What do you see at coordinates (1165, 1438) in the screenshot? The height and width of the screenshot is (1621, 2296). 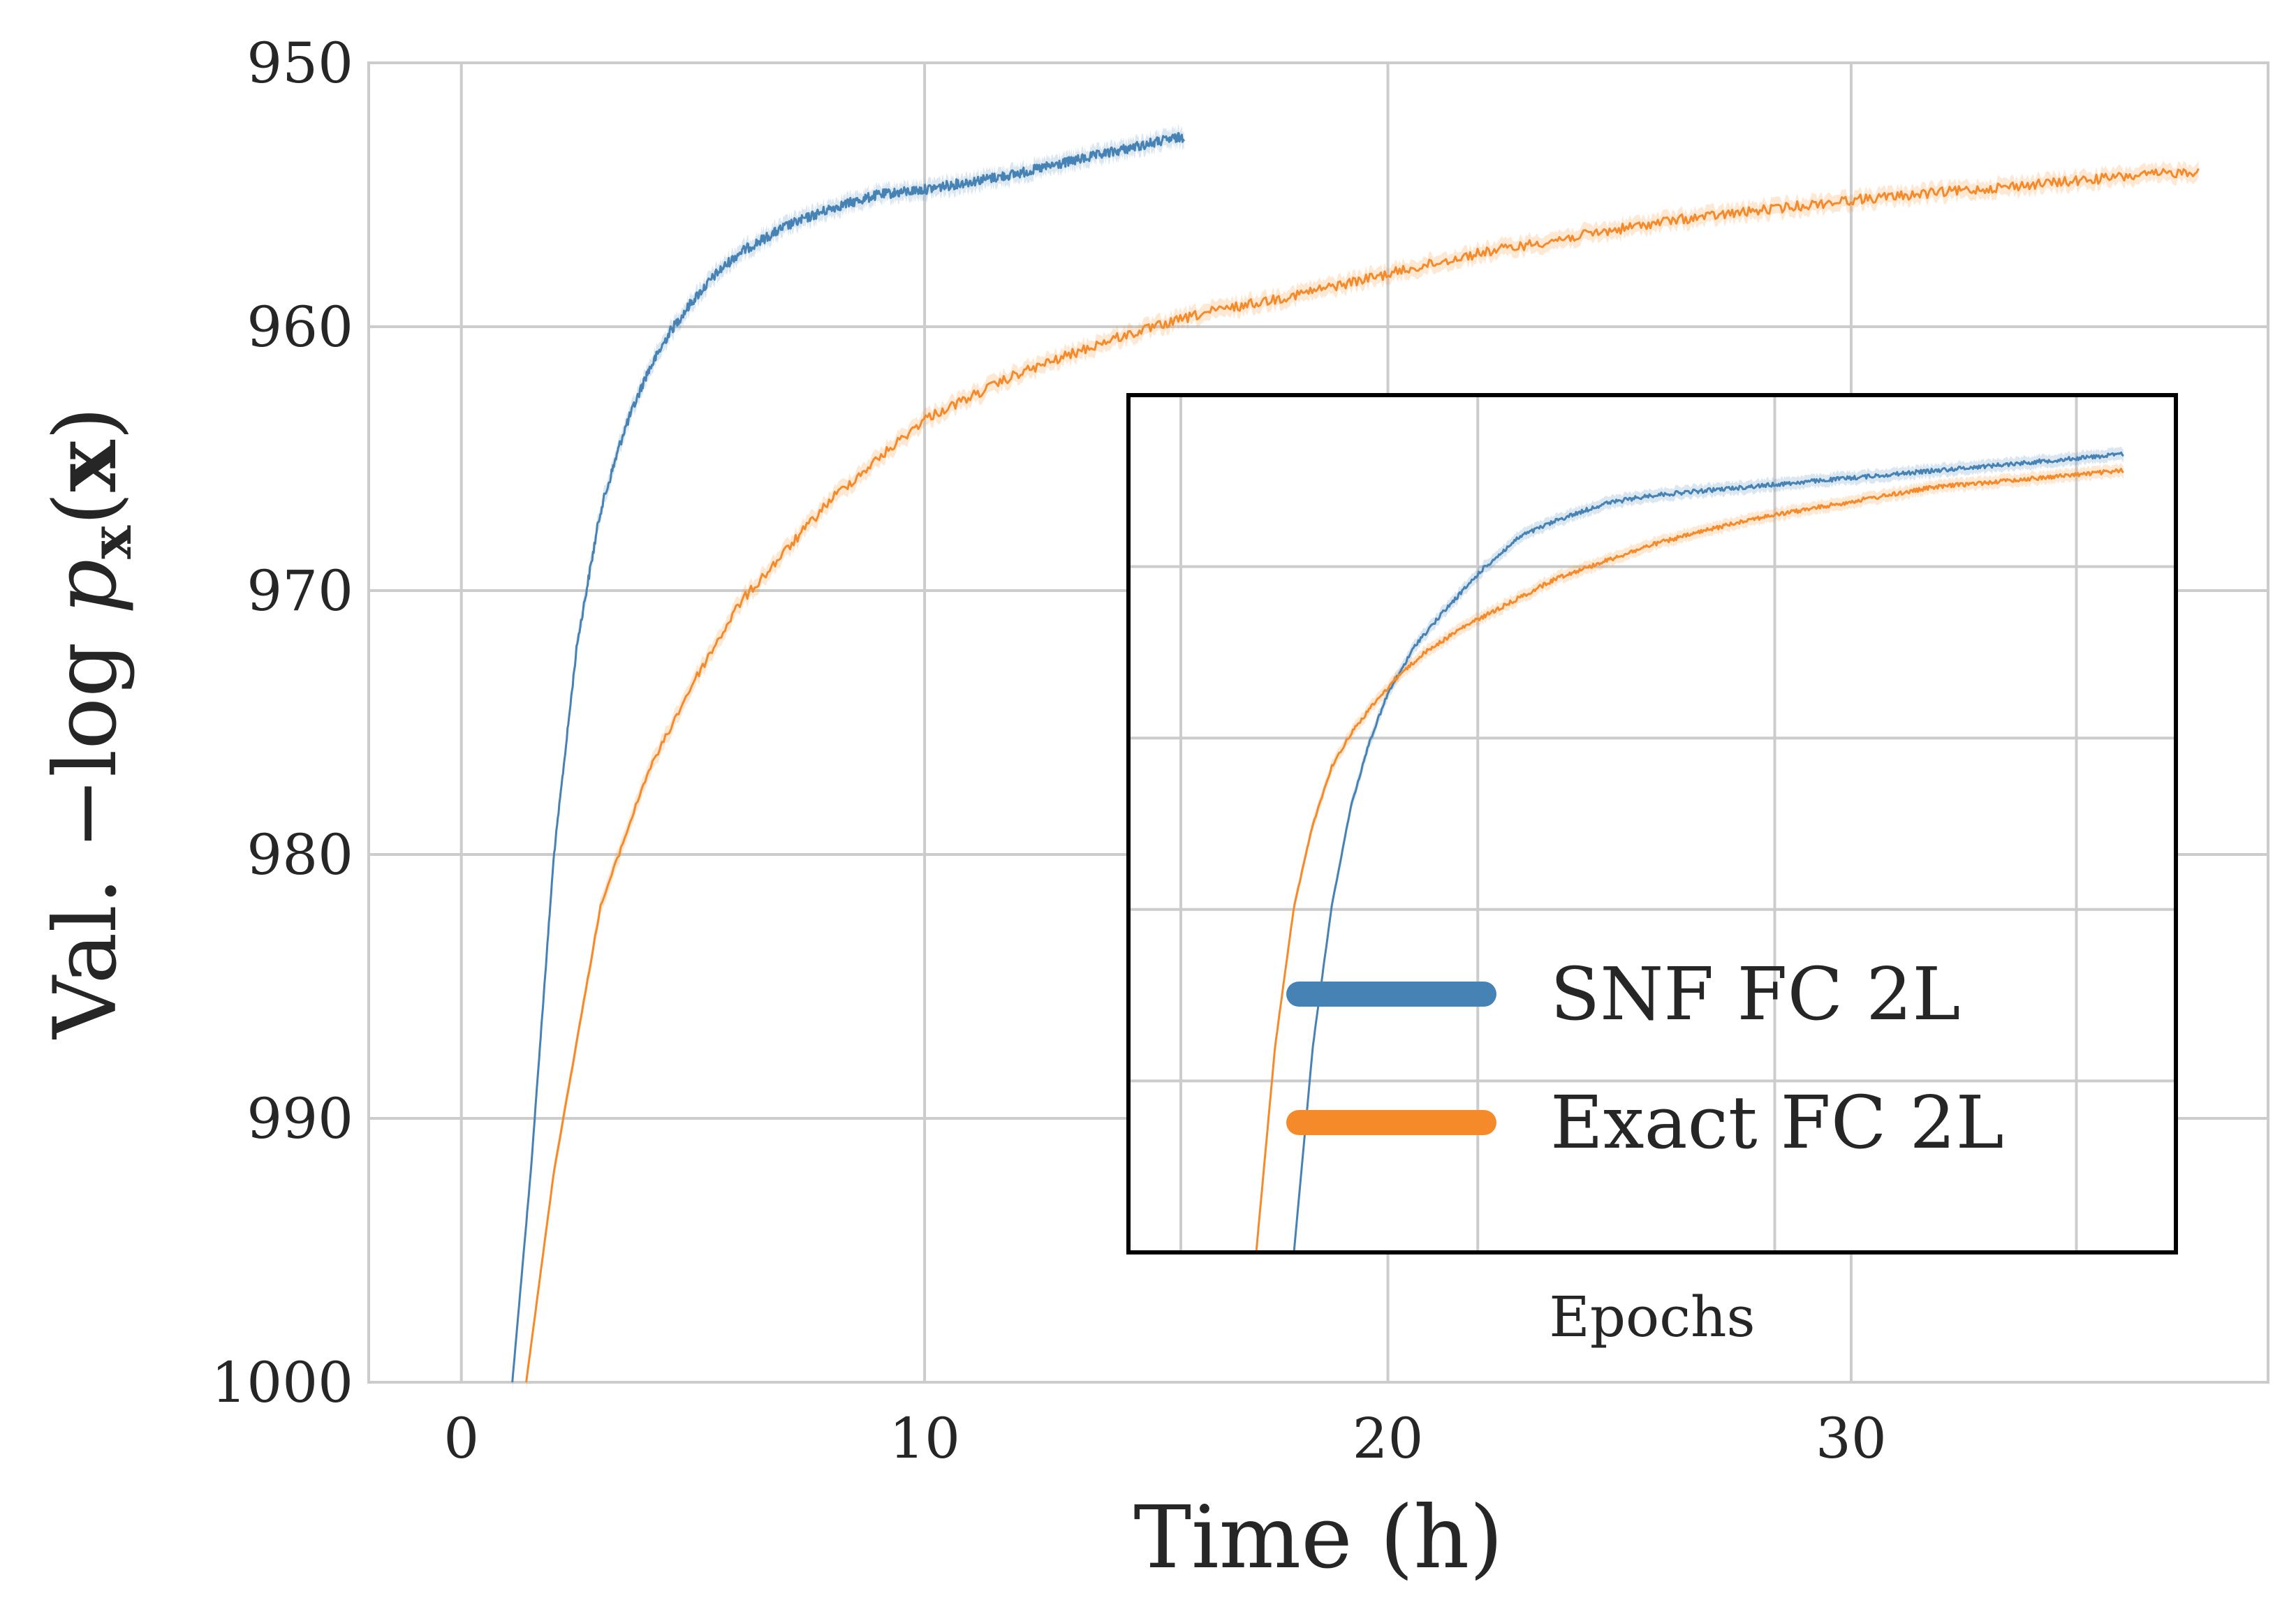 I see `x-tick-labels: 0 10 20 30` at bounding box center [1165, 1438].